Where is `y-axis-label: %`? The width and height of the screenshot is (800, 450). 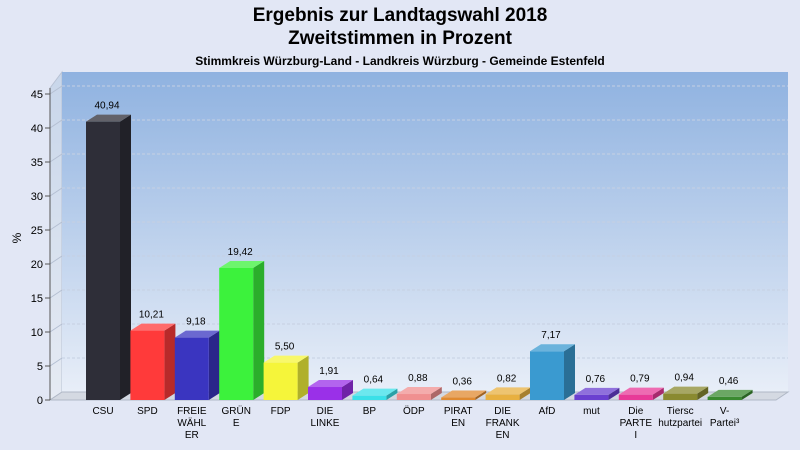
y-axis-label: % is located at coordinates (17, 237).